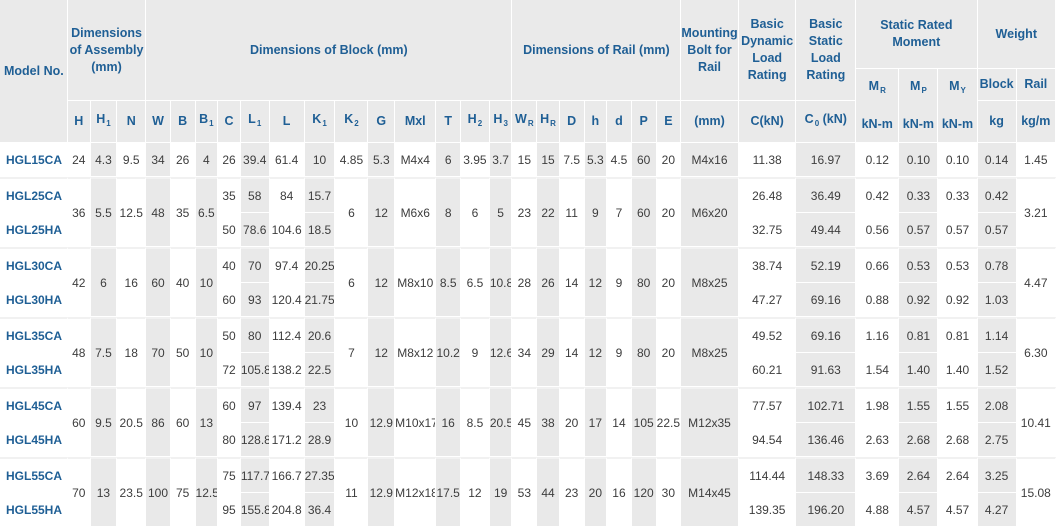 The image size is (1056, 527). I want to click on cell-mr: 1.98, so click(878, 405).